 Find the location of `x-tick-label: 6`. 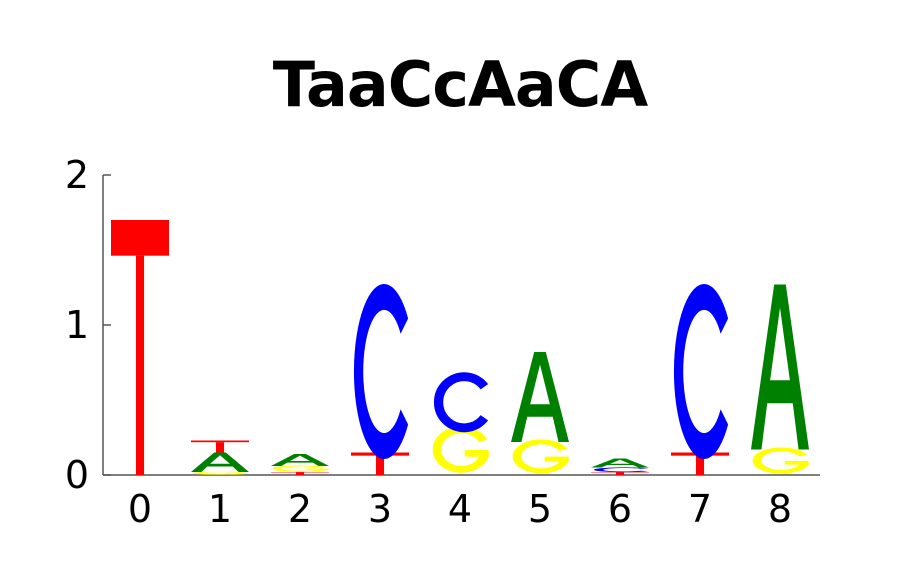

x-tick-label: 6 is located at coordinates (620, 509).